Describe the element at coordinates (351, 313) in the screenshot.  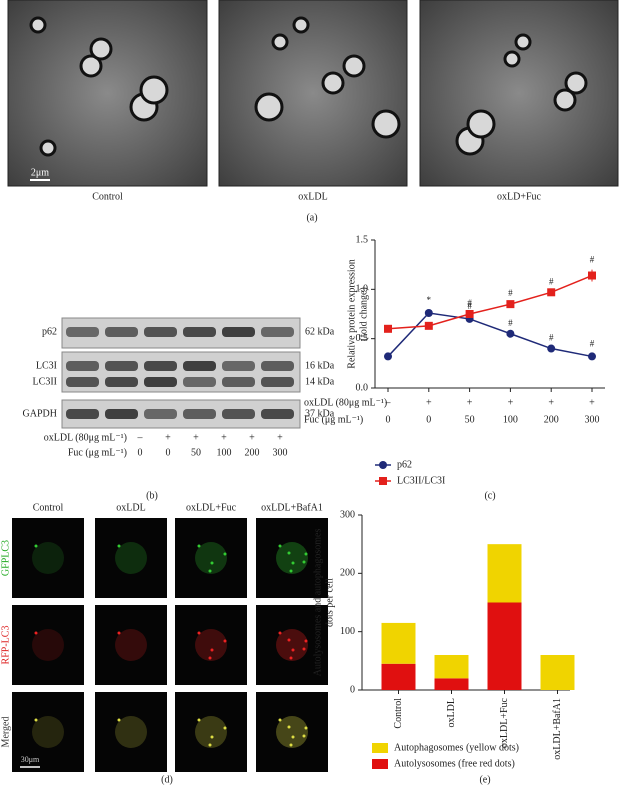
I see `y-label: Relative protein expression` at that location.